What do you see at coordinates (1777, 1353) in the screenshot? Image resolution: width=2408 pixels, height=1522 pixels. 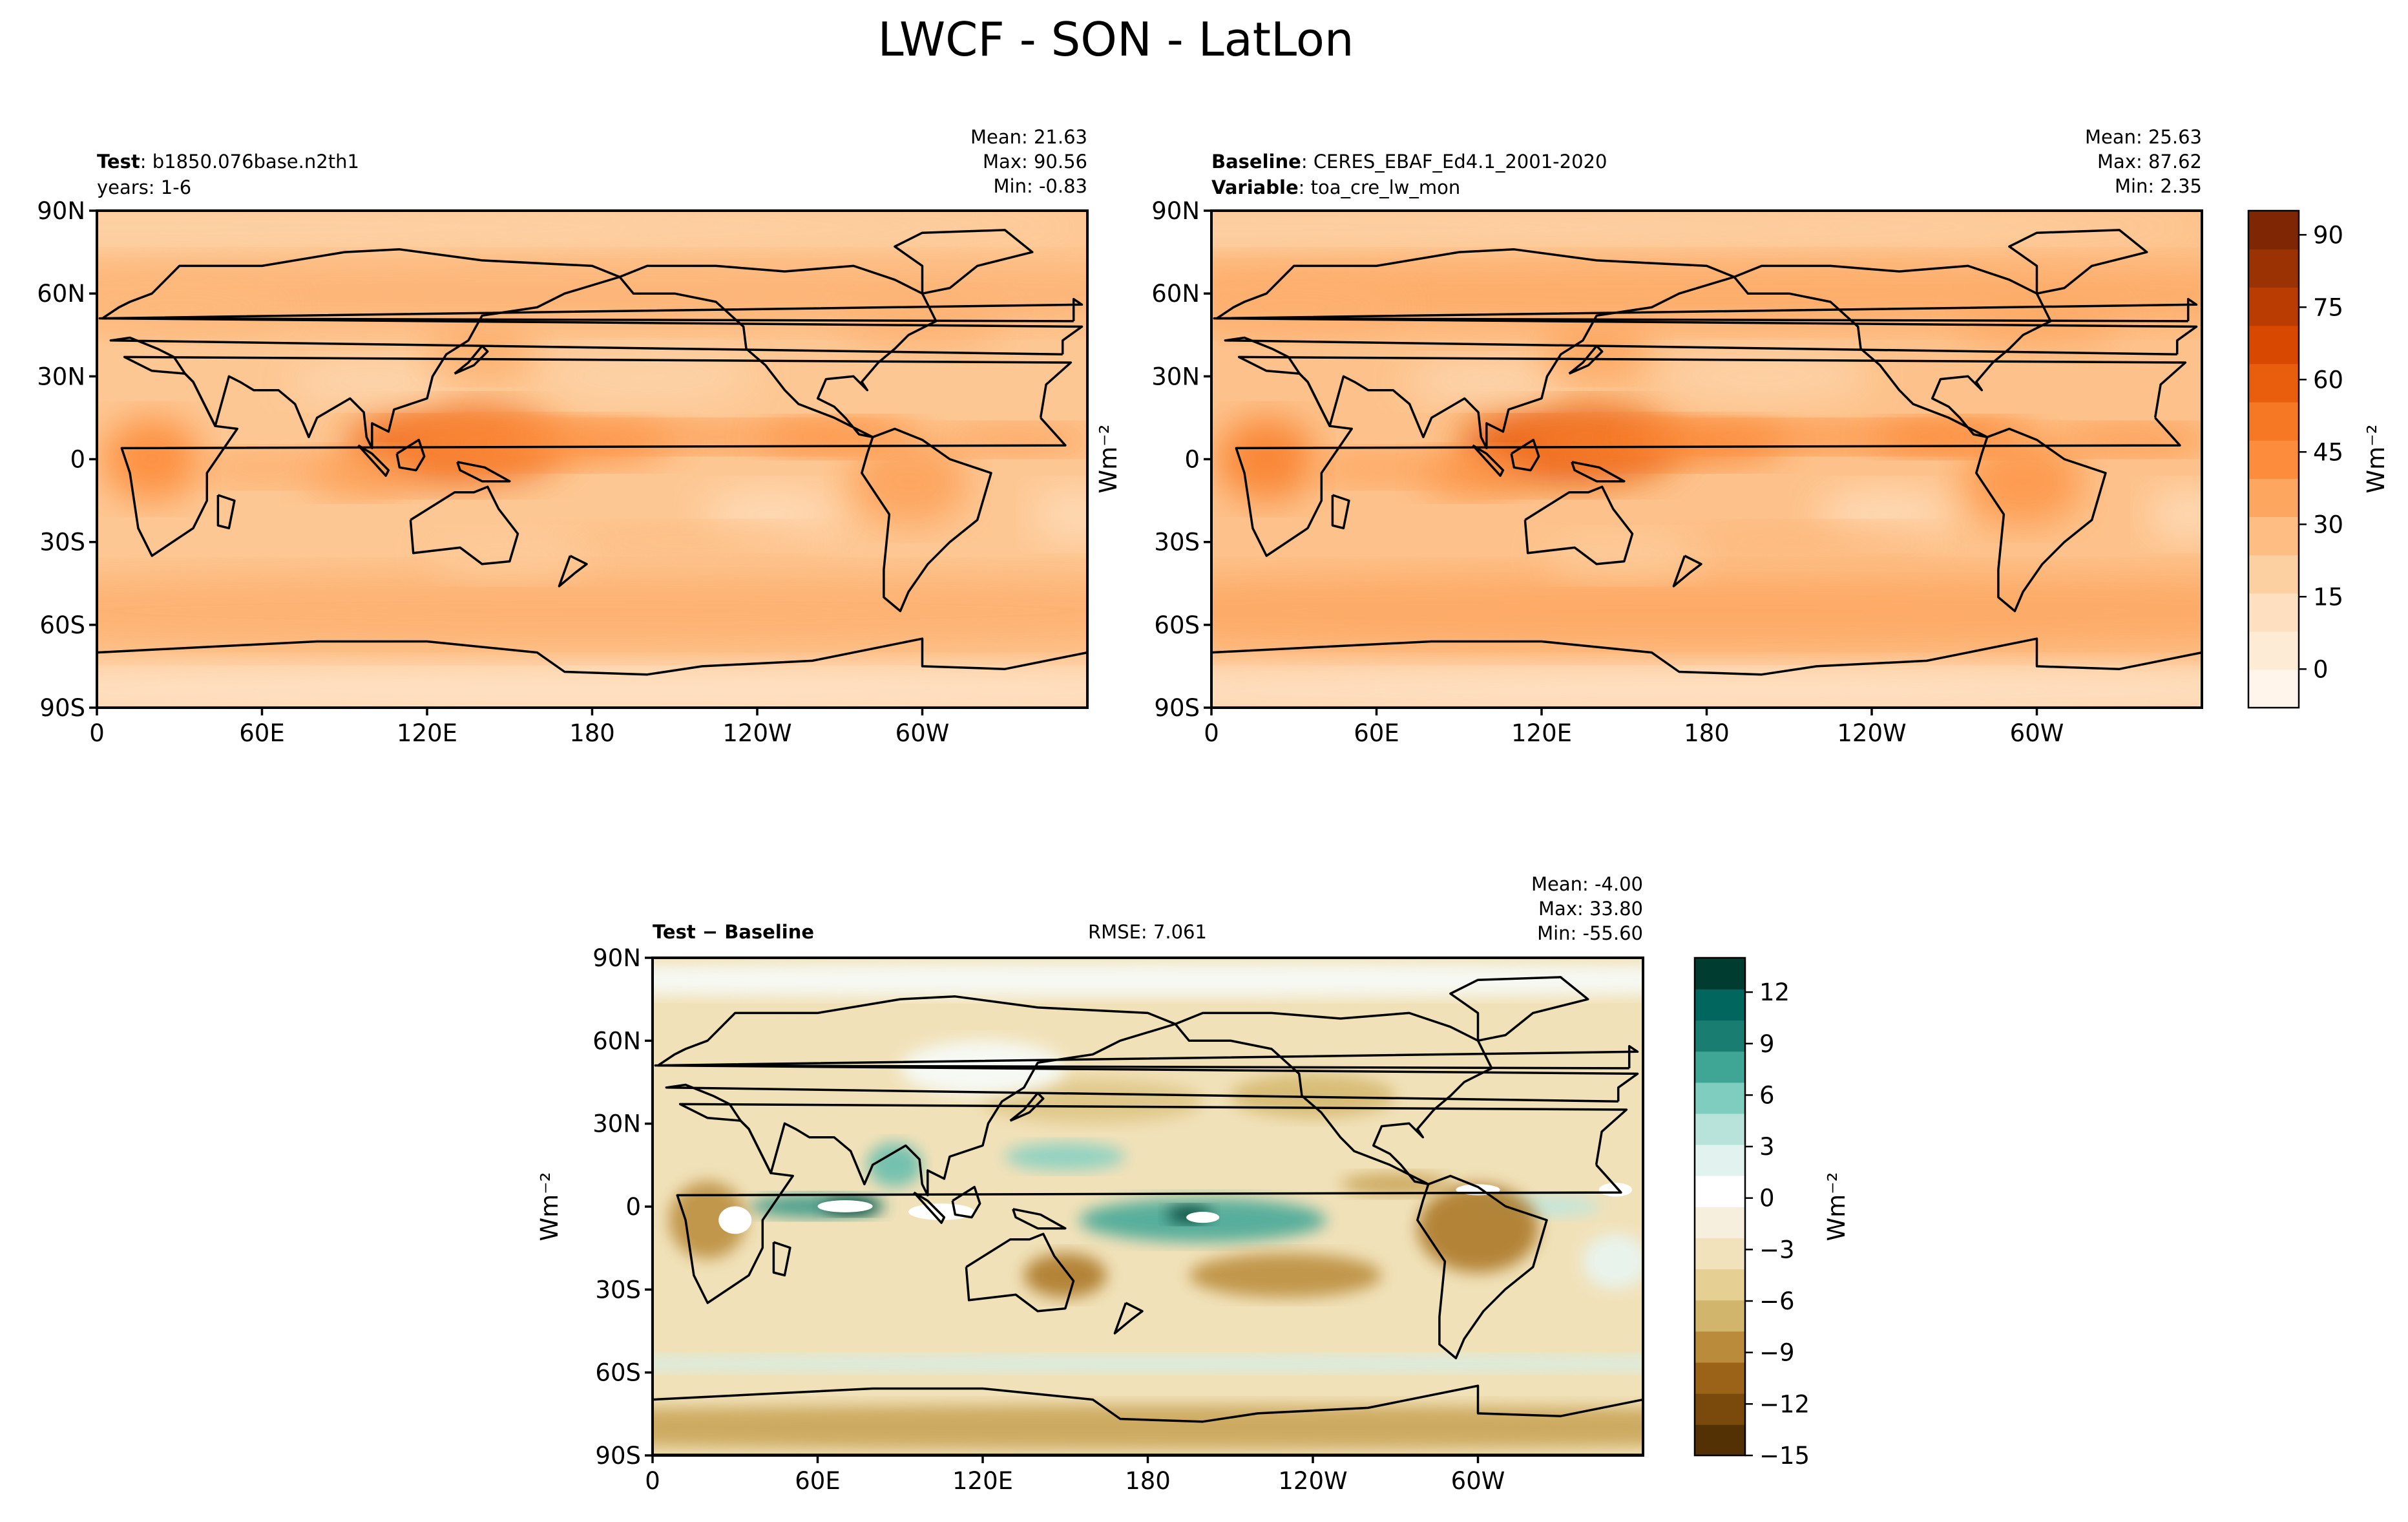 I see `colorbar-tick-label: −9` at bounding box center [1777, 1353].